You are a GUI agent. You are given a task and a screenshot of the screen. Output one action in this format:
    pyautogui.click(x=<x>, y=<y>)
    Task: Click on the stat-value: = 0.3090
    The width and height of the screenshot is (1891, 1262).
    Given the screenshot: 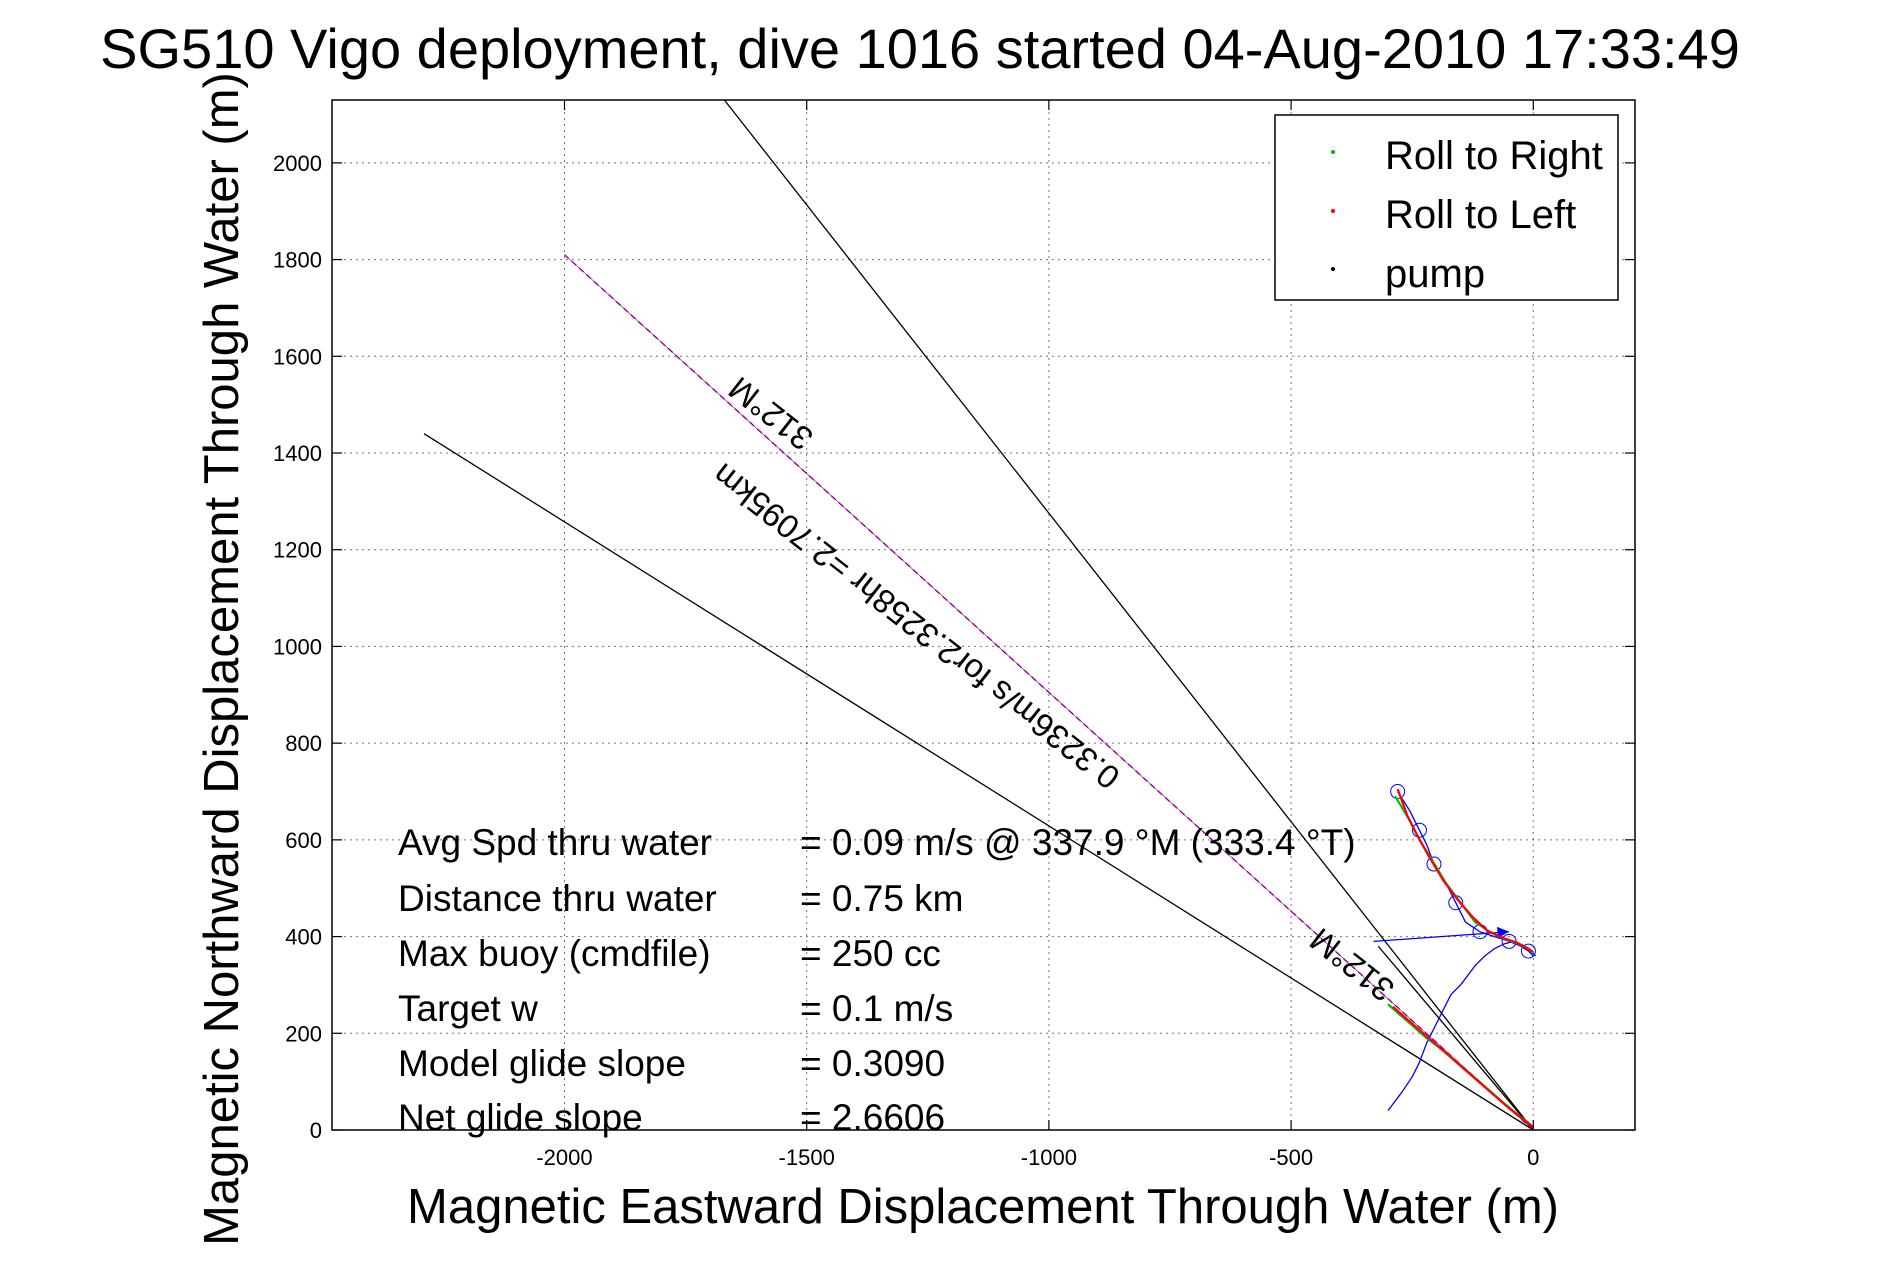 What is the action you would take?
    pyautogui.click(x=872, y=1063)
    